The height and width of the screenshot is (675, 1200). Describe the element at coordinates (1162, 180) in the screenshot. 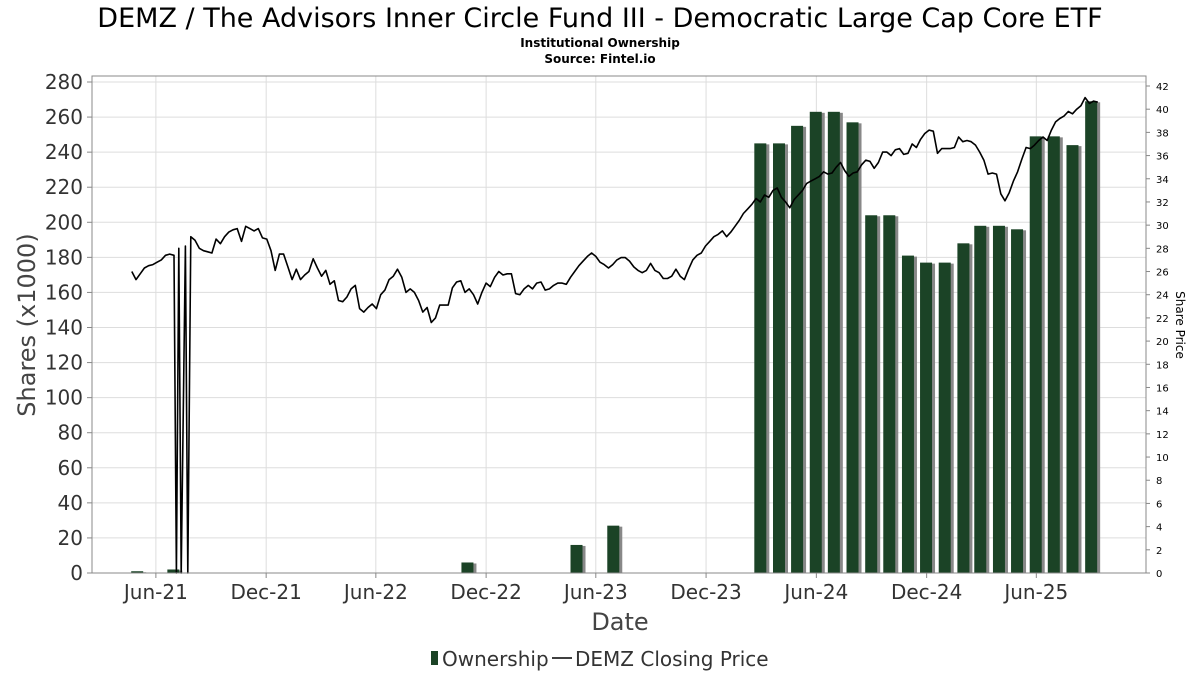

I see `y2-tick-label: 34` at that location.